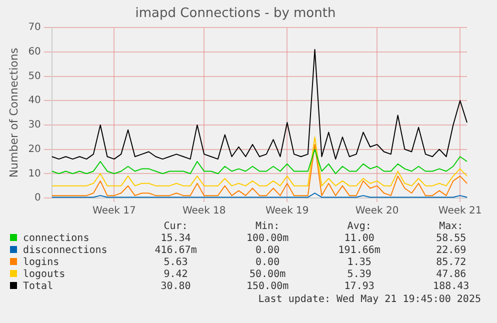  I want to click on text: Cur:, so click(175, 226).